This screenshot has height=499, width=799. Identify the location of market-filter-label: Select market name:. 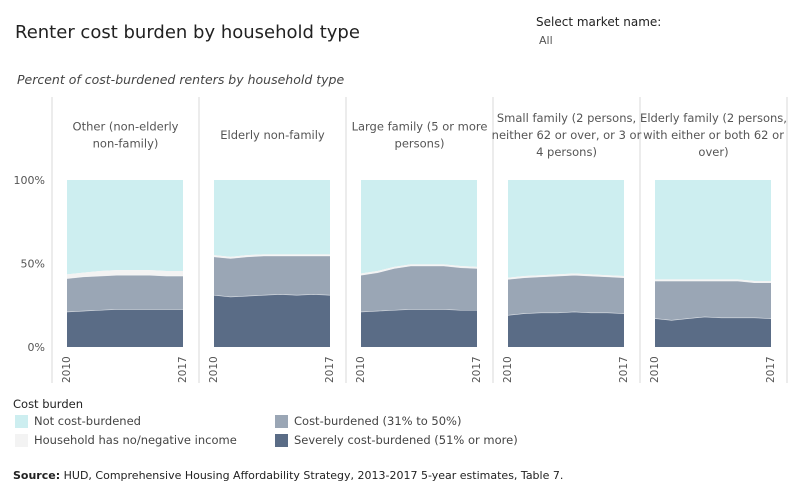
(599, 22).